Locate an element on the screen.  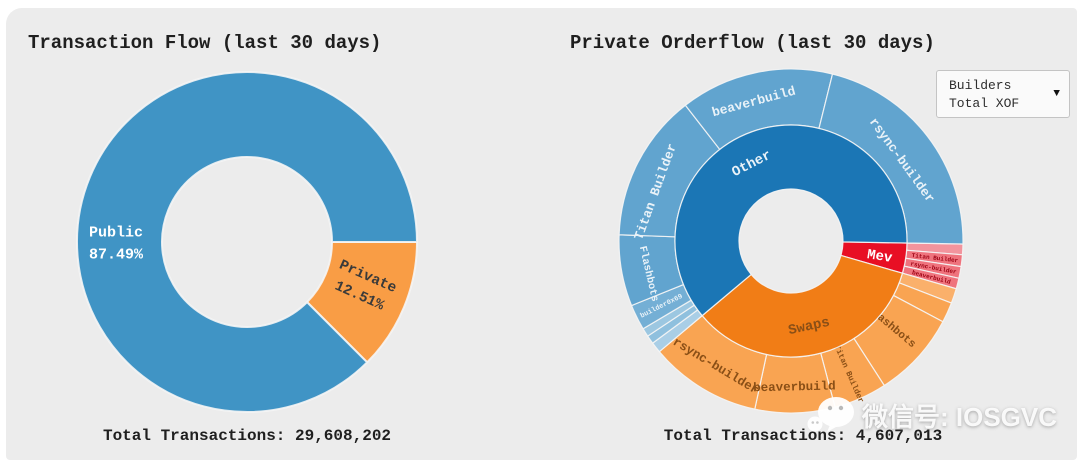
transaction-flow-total: Total Transactions: 29,608,202 is located at coordinates (247, 436).